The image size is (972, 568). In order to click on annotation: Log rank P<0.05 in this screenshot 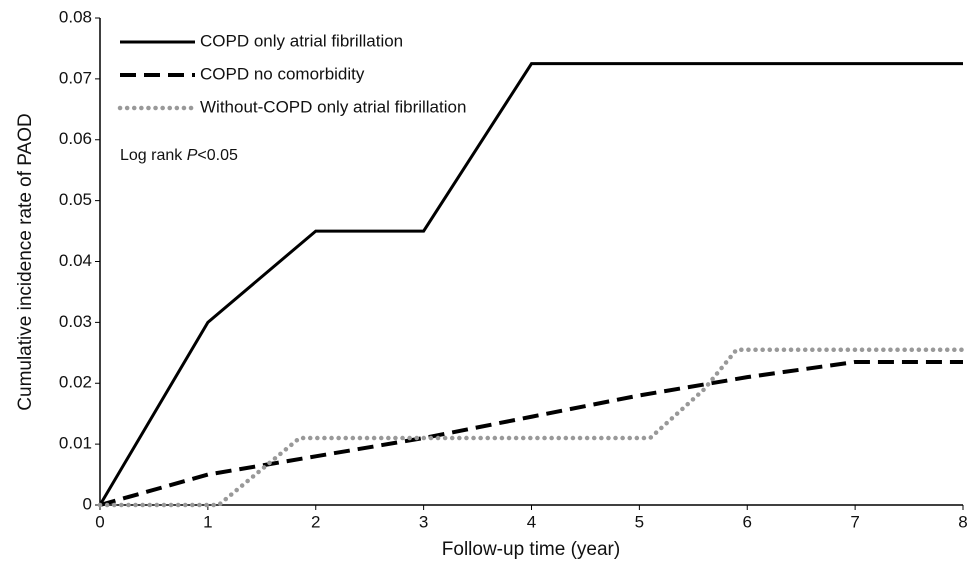, I will do `click(179, 155)`.